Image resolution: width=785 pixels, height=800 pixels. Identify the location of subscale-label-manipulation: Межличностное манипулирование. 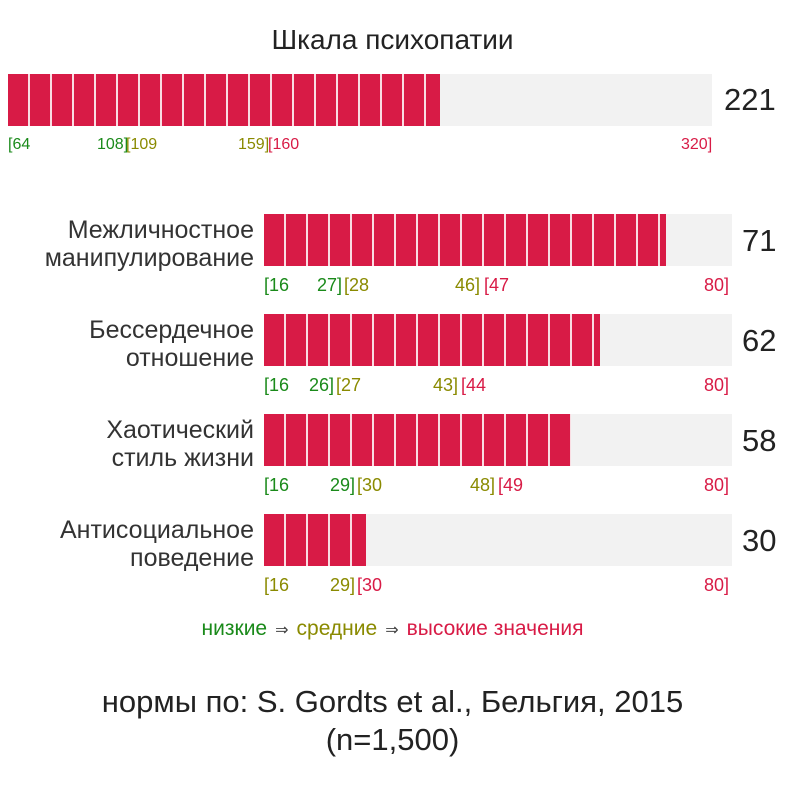
(127, 244).